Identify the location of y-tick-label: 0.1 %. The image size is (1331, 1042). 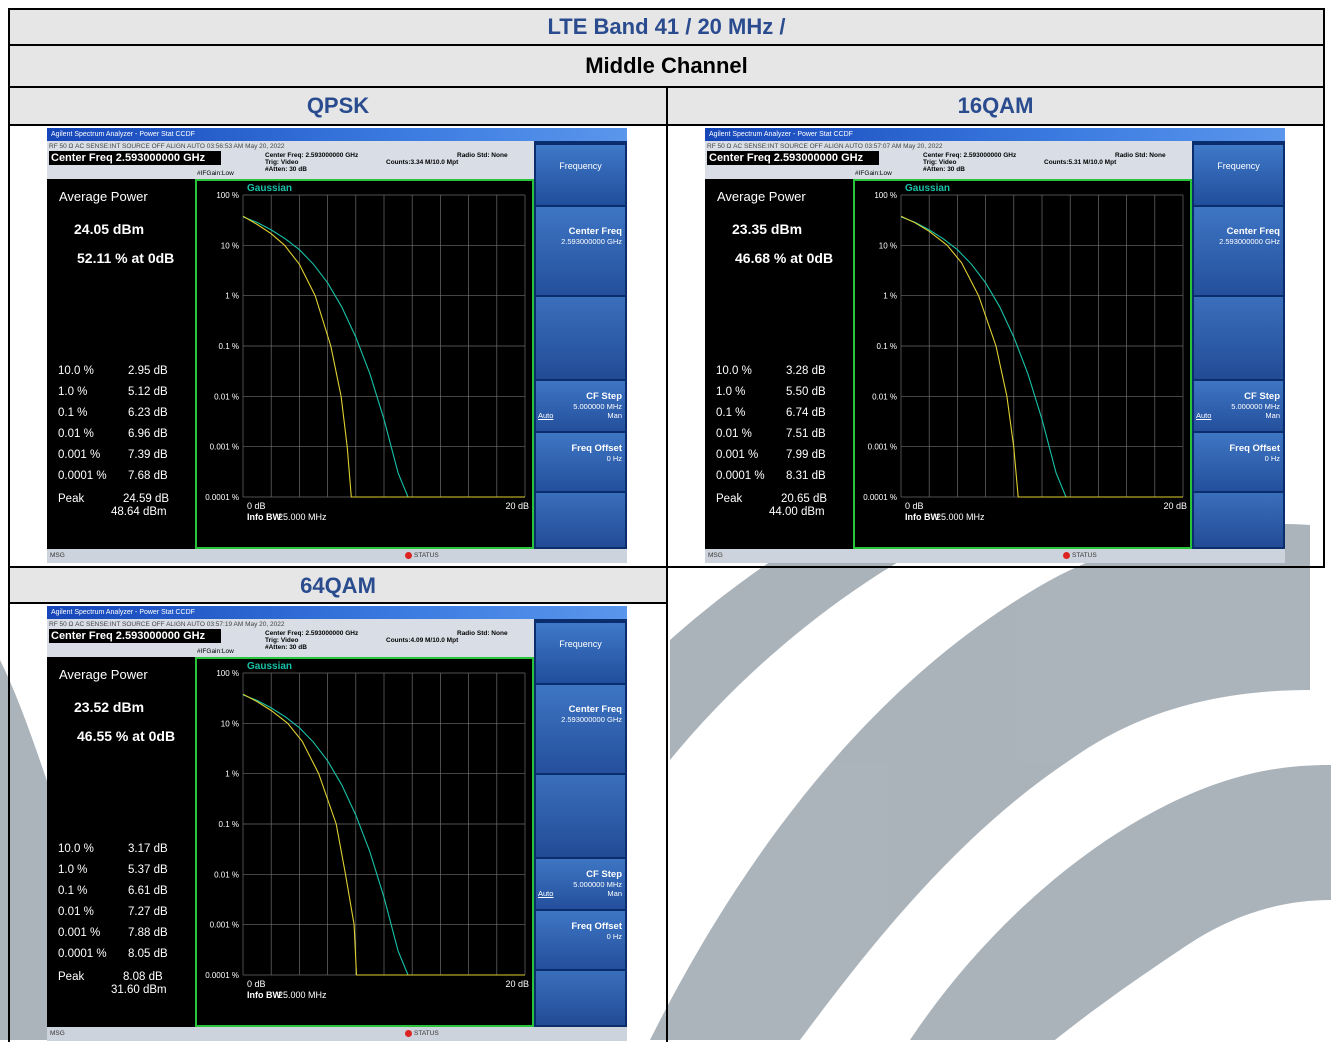
(229, 824).